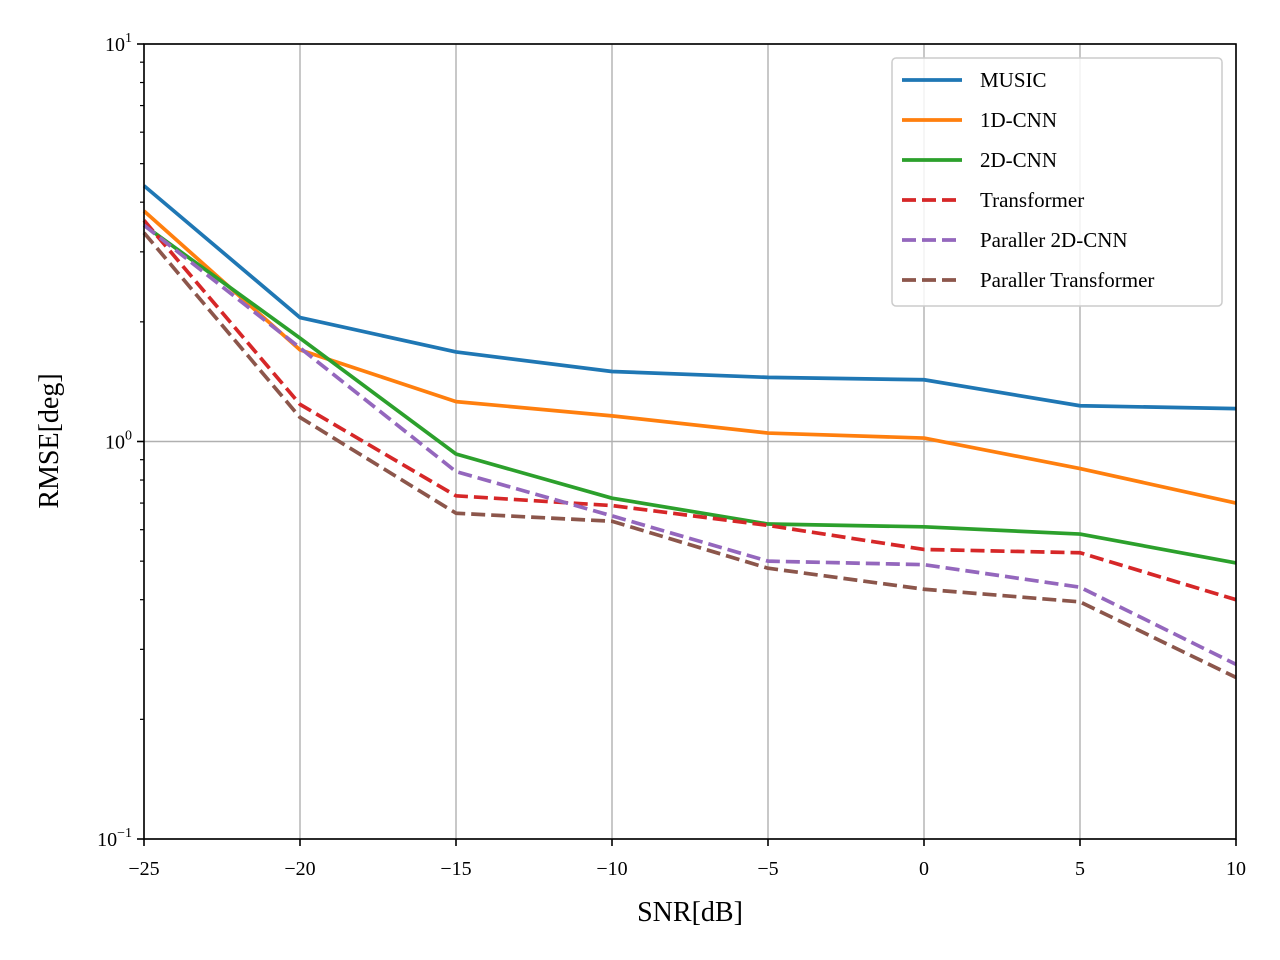 The width and height of the screenshot is (1280, 960). What do you see at coordinates (611, 869) in the screenshot?
I see `x-tick-label: −10` at bounding box center [611, 869].